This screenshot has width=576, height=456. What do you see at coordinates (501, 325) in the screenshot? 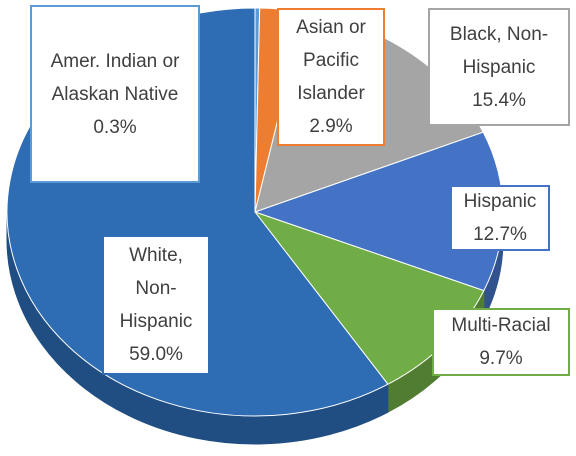
I see `category-label: Multi-Racial` at bounding box center [501, 325].